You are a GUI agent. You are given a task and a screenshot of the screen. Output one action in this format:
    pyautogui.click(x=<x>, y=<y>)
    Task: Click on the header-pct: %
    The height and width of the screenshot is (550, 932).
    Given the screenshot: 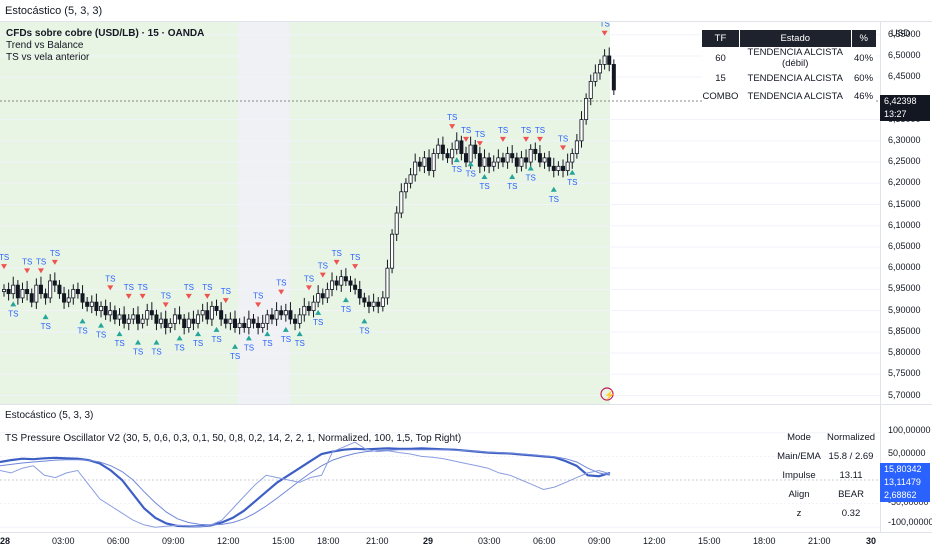 What is the action you would take?
    pyautogui.click(x=863, y=38)
    